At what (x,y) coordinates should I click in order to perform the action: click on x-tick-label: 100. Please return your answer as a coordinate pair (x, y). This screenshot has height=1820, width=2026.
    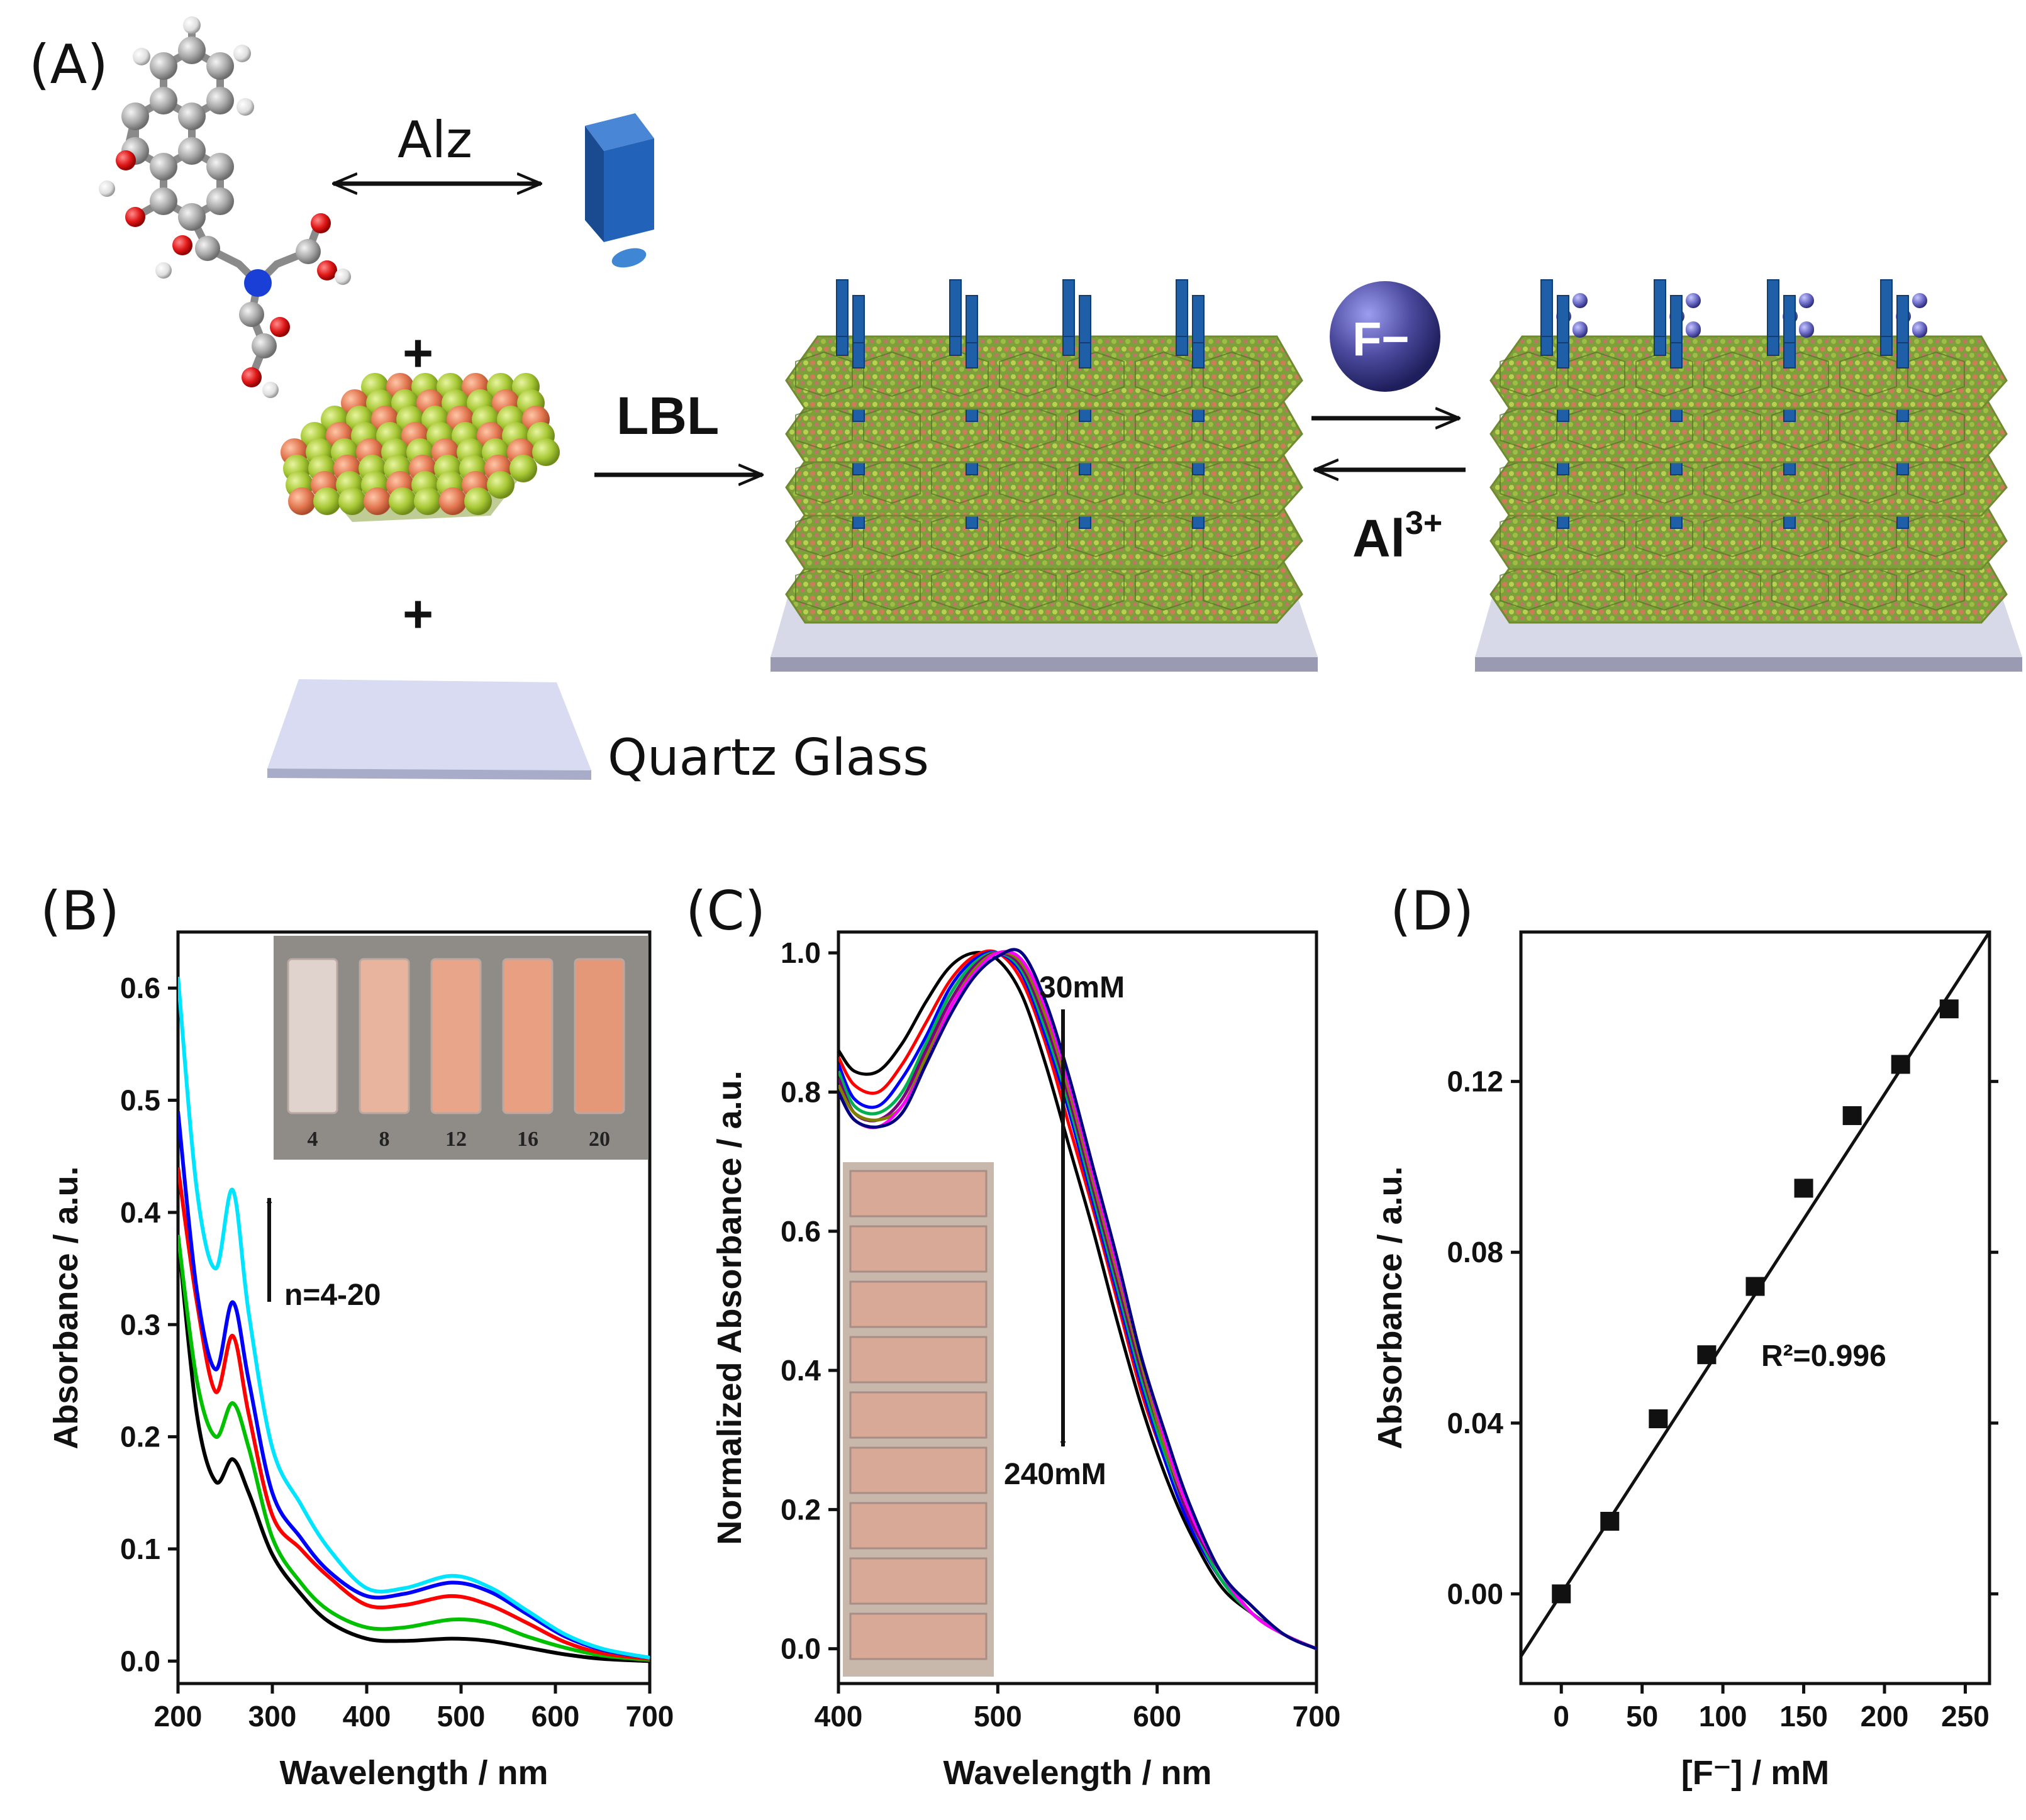
    Looking at the image, I should click on (1723, 1716).